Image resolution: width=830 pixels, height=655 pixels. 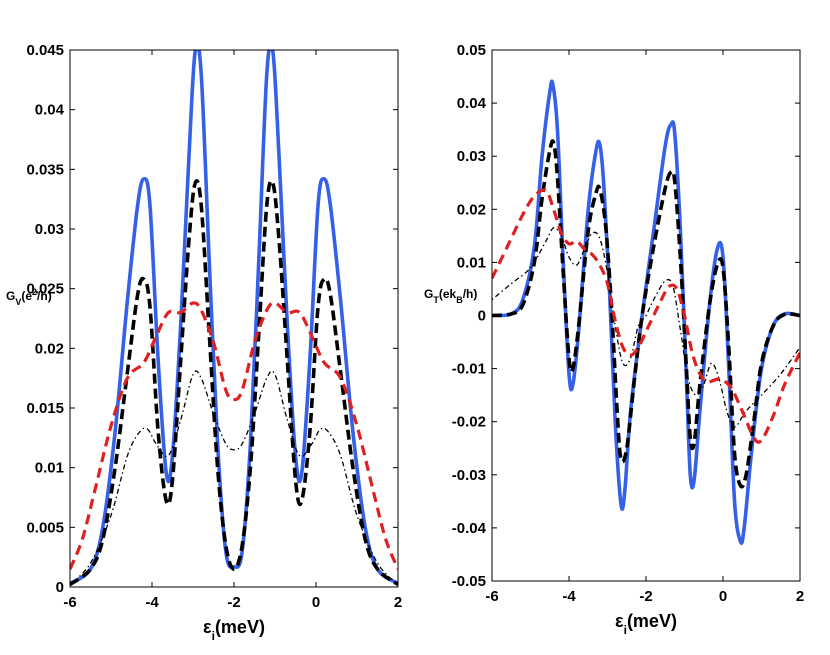 What do you see at coordinates (45, 169) in the screenshot?
I see `y-tick-label: 0.035` at bounding box center [45, 169].